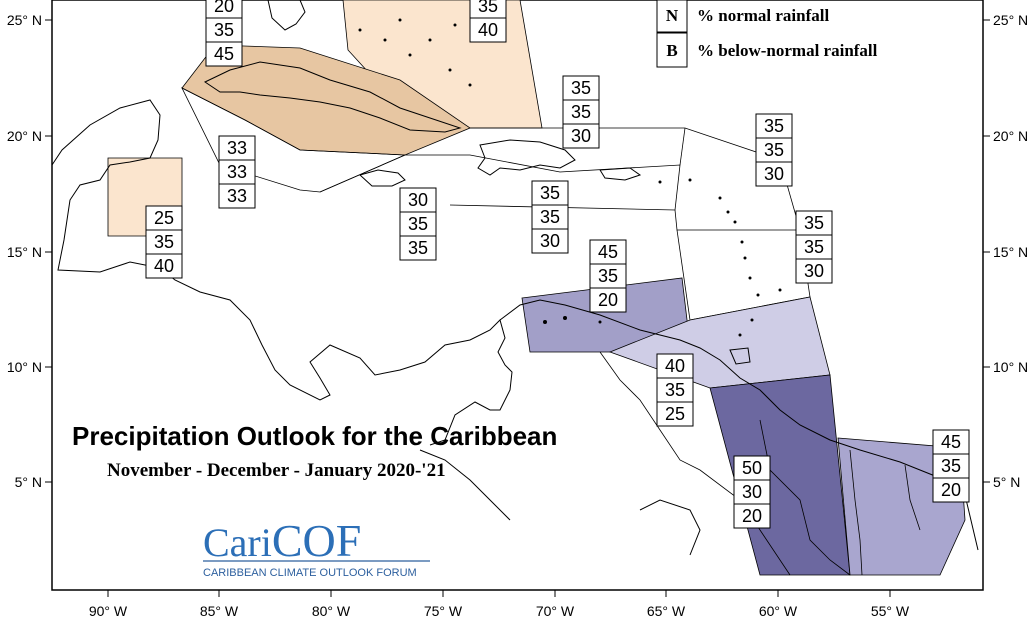  I want to click on value-box-abc-islands: 45 35 20, so click(608, 276).